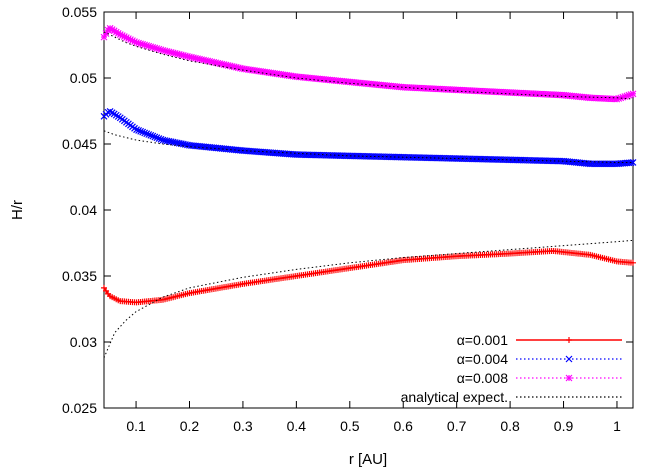 The width and height of the screenshot is (645, 472). Describe the element at coordinates (454, 397) in the screenshot. I see `legend-label: analytical expect.` at that location.